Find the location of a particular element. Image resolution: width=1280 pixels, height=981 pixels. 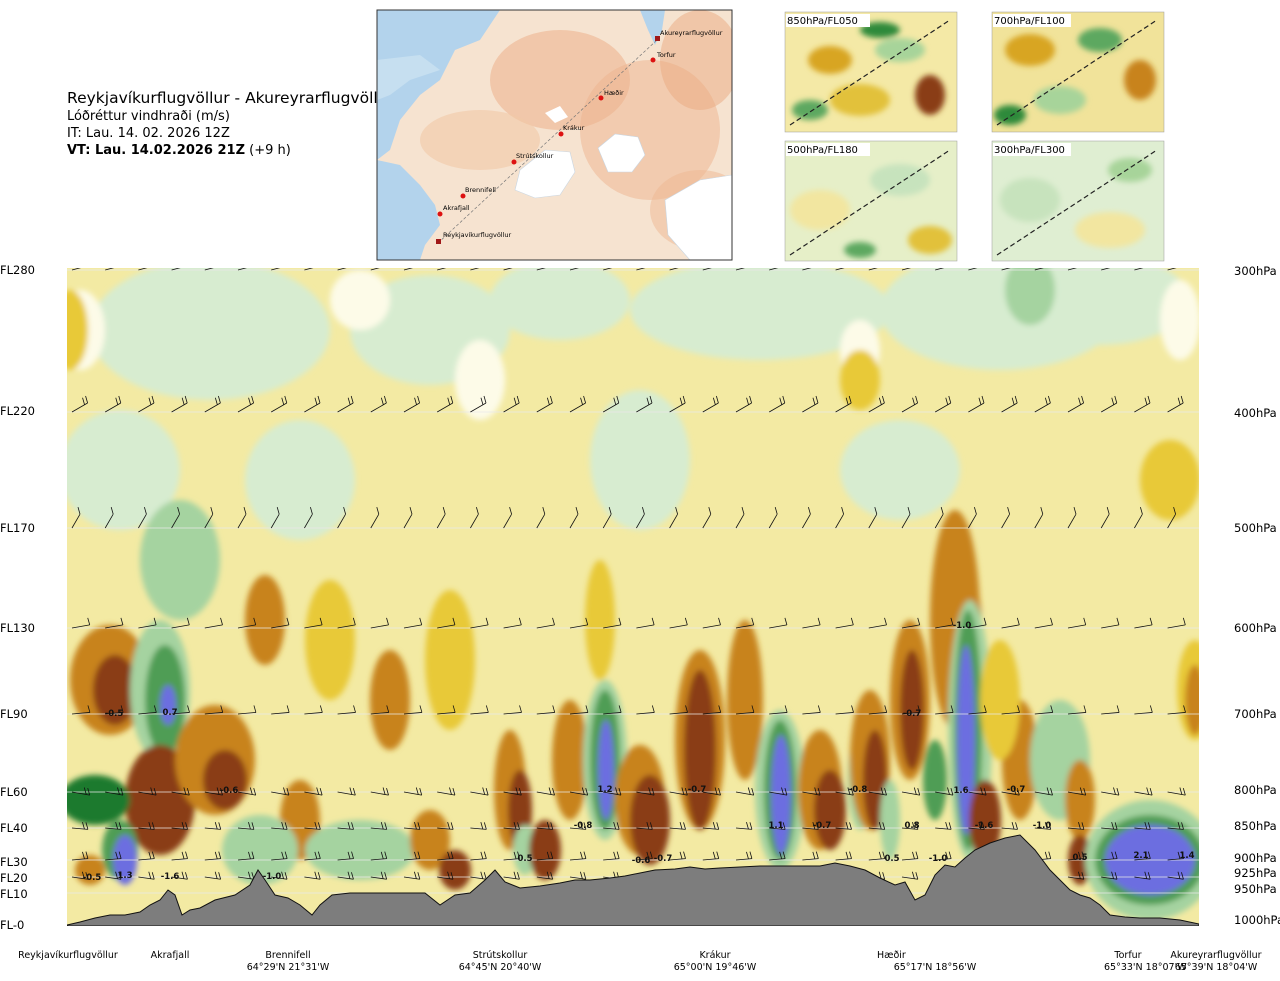

right-level-2: 500hPa is located at coordinates (1255, 528).